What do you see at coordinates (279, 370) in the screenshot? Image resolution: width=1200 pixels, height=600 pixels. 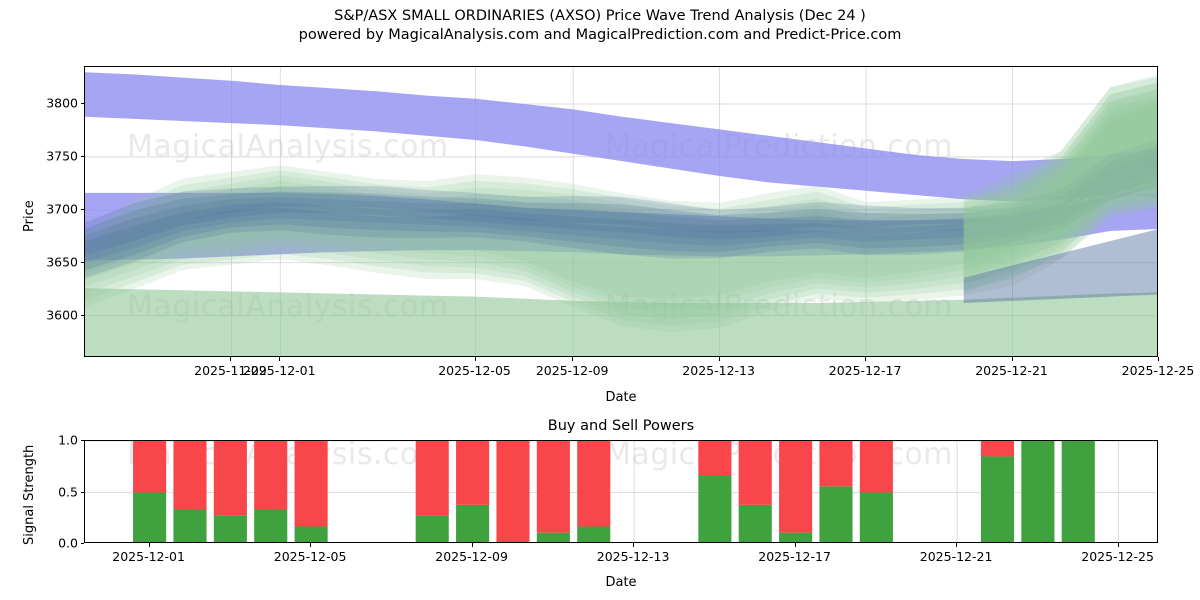 I see `price-xtick-label: 2025-12-01` at bounding box center [279, 370].